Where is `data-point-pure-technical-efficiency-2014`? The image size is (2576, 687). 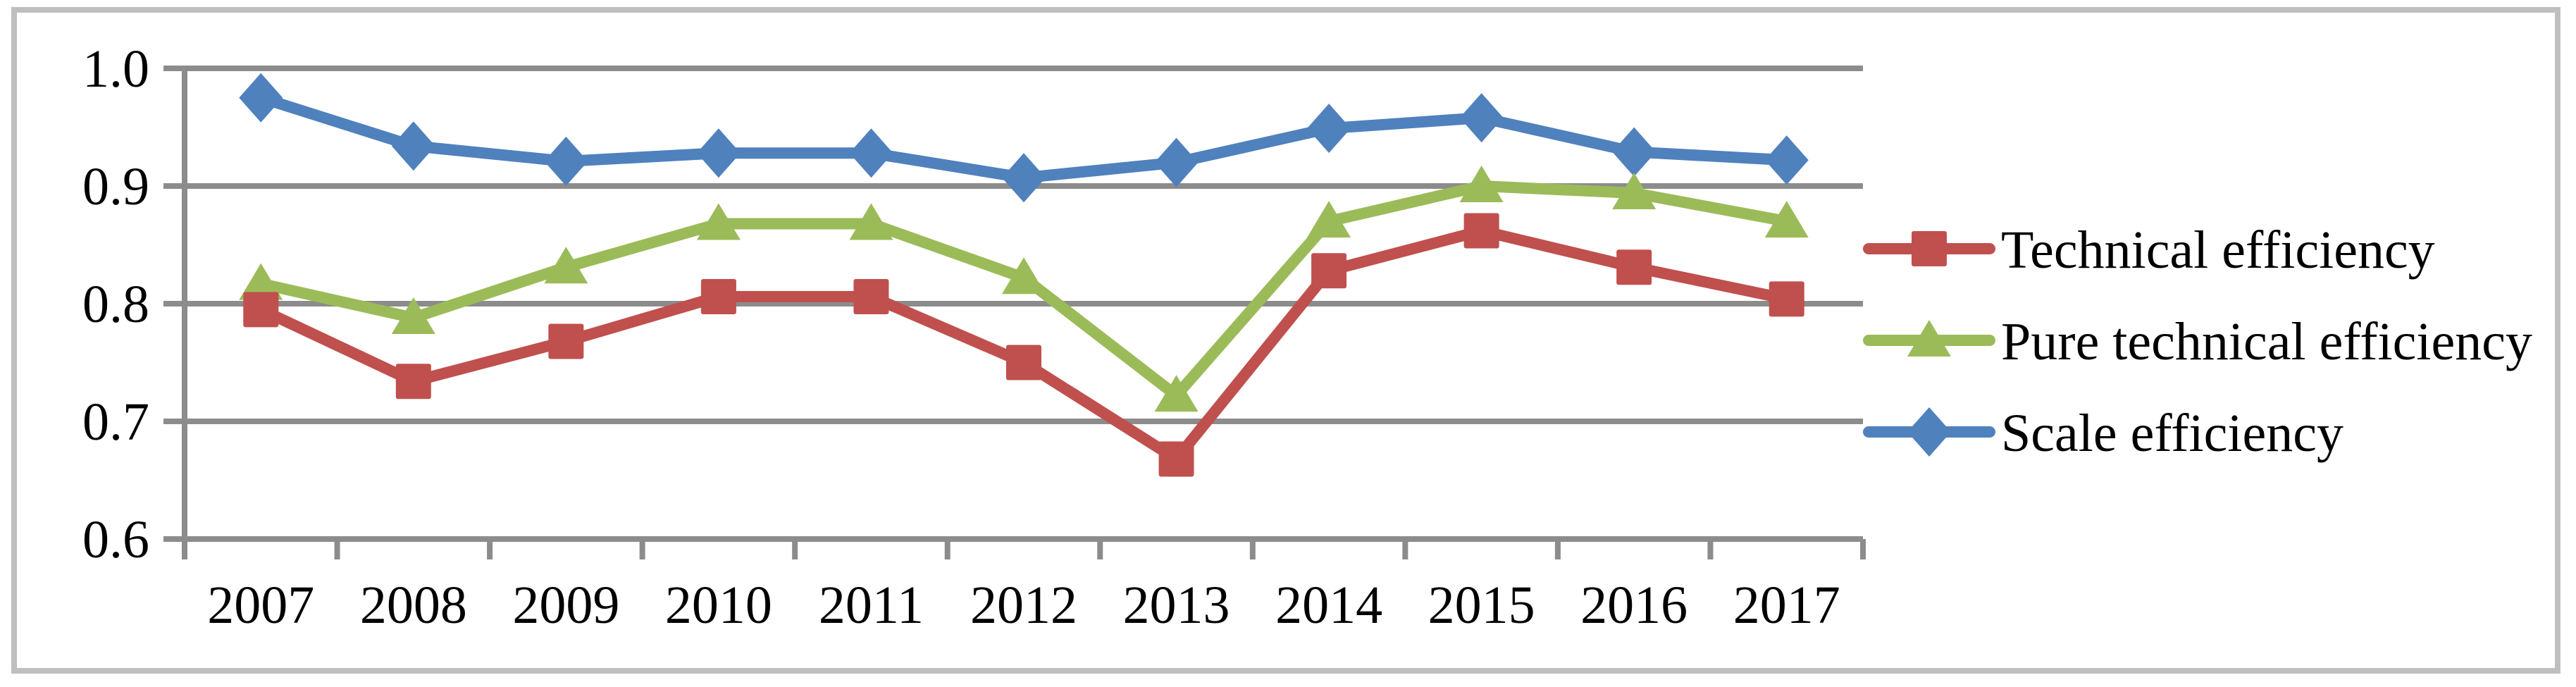
data-point-pure-technical-efficiency-2014 is located at coordinates (1329, 219).